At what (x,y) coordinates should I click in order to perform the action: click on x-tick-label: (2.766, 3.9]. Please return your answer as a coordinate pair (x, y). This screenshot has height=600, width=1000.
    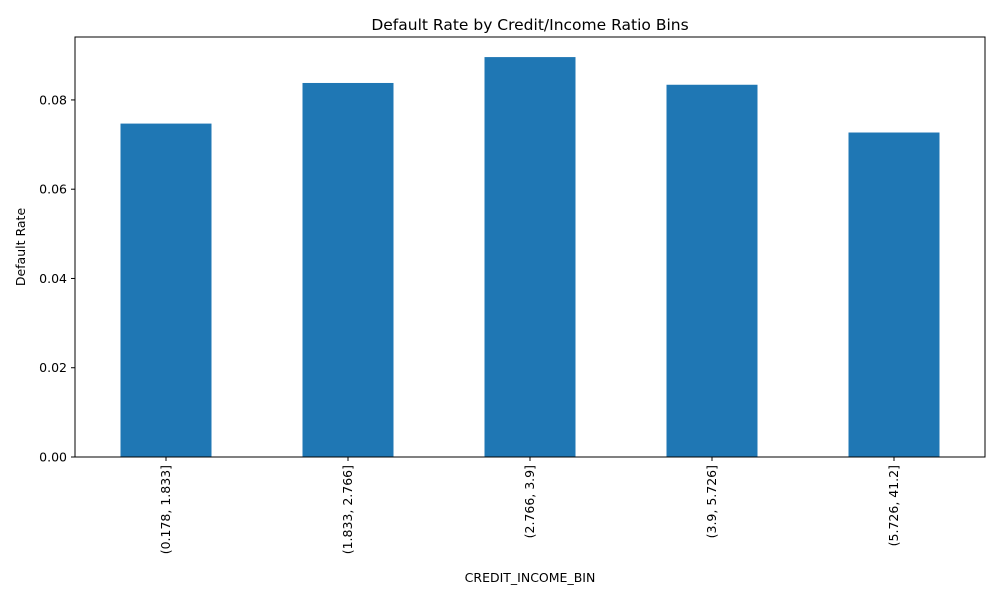
    Looking at the image, I should click on (529, 501).